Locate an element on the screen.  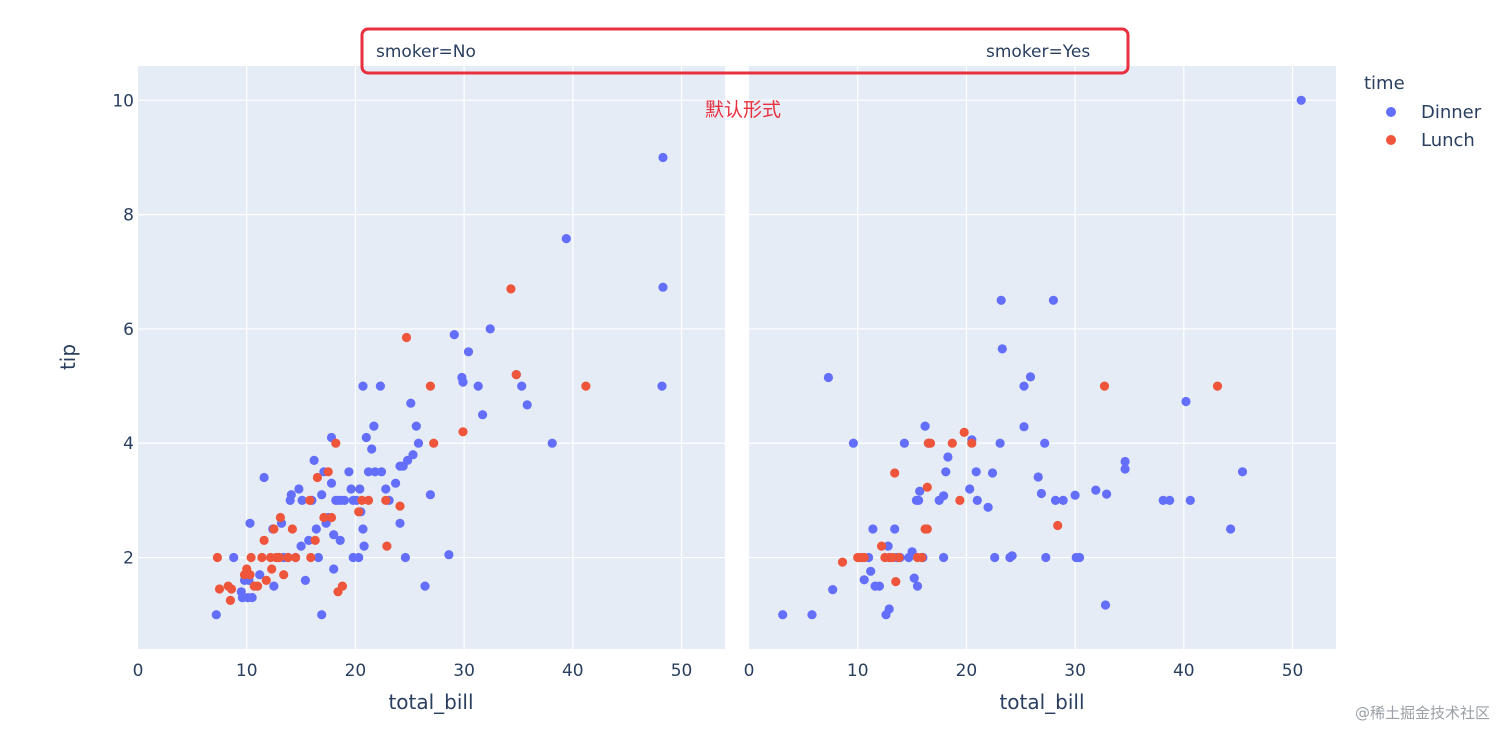
legend-item-dinner: Dinner is located at coordinates (1434, 112).